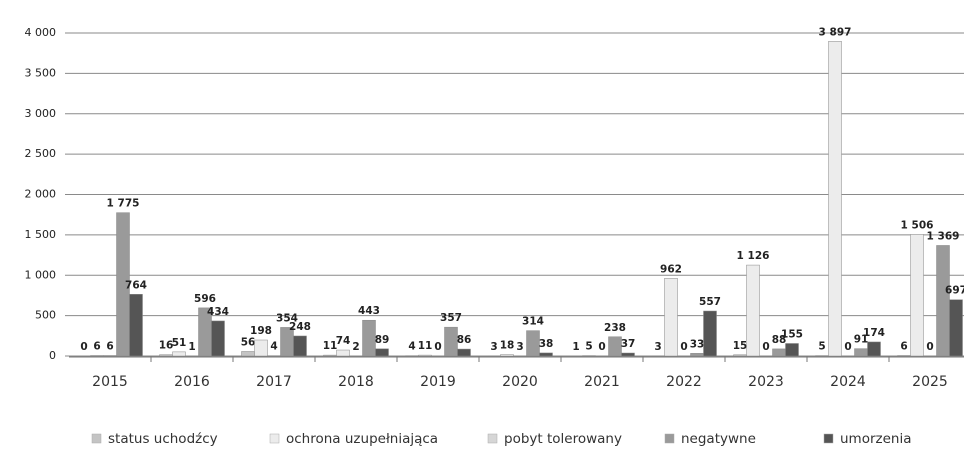 The height and width of the screenshot is (455, 964). I want to click on y-tick-label: 1 000, so click(41, 274).